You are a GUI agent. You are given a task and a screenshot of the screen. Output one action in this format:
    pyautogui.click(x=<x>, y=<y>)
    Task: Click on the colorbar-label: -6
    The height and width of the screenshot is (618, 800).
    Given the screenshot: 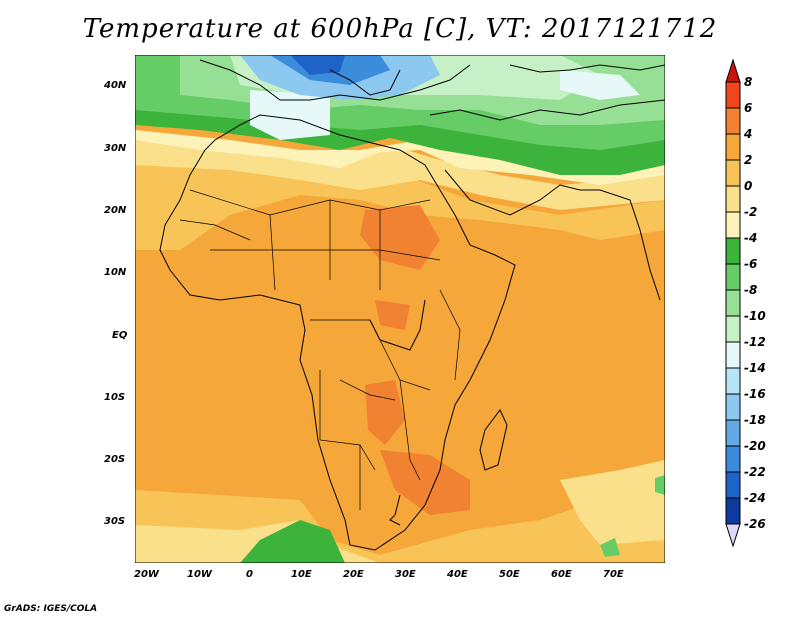 What is the action you would take?
    pyautogui.click(x=750, y=264)
    